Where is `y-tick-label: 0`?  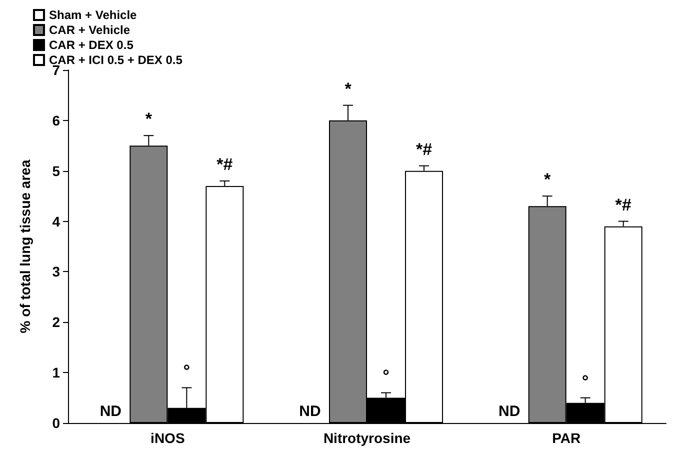 y-tick-label: 0 is located at coordinates (56, 423).